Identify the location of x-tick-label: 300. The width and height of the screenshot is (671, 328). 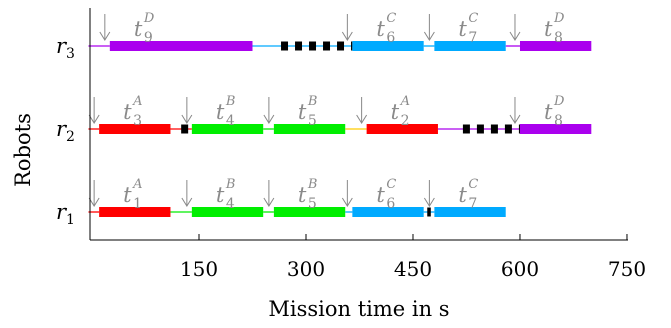
(306, 269).